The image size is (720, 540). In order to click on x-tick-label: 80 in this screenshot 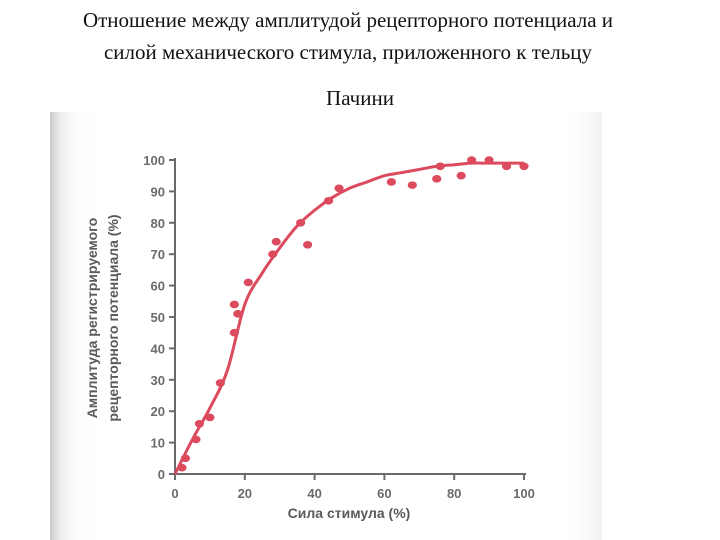, I will do `click(454, 493)`.